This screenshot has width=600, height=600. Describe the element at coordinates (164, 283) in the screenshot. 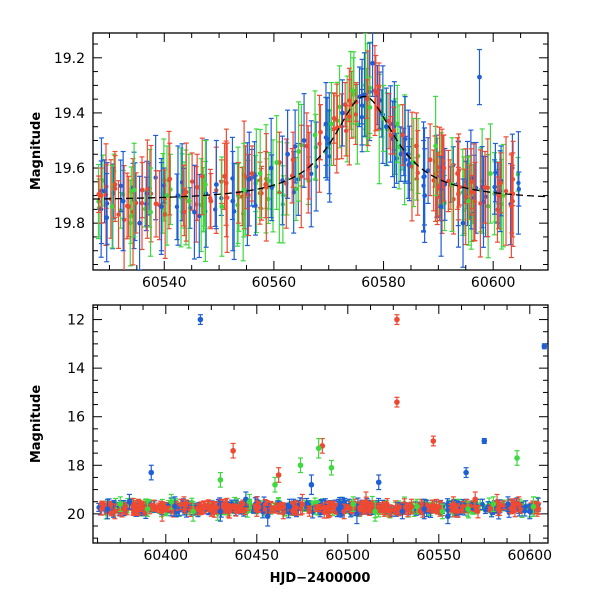

I see `x-tick-label: 60540` at that location.